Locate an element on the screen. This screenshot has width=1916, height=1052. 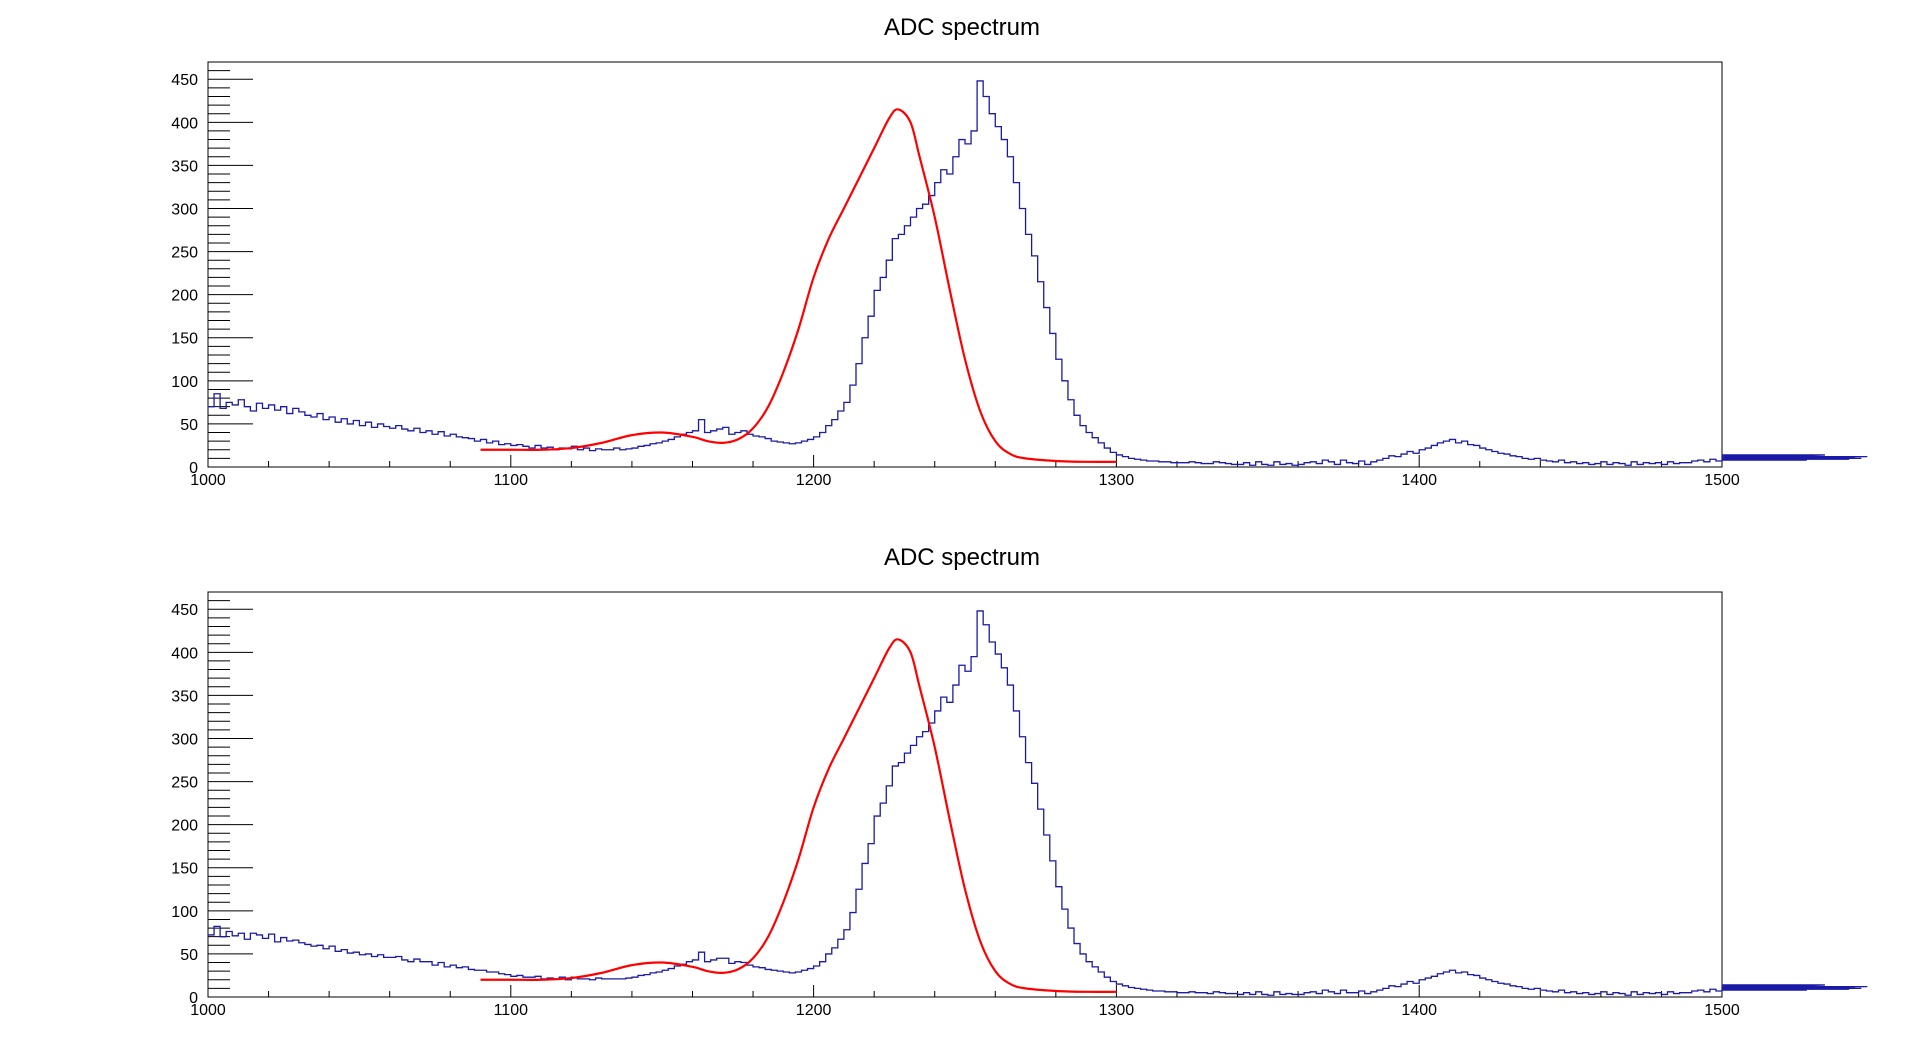
top-y-tick-label: 400 is located at coordinates (184, 123).